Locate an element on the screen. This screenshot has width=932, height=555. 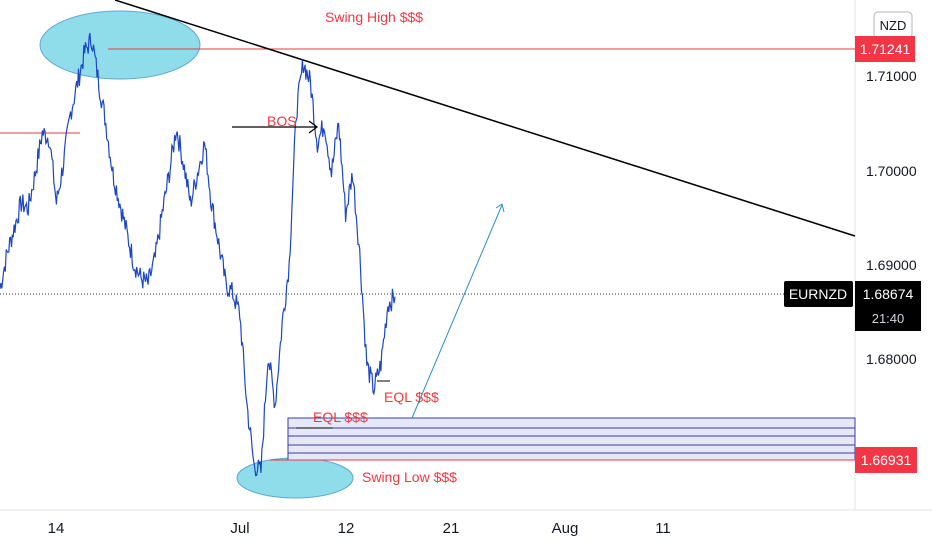
swing-high-price: 1.71241 is located at coordinates (885, 49).